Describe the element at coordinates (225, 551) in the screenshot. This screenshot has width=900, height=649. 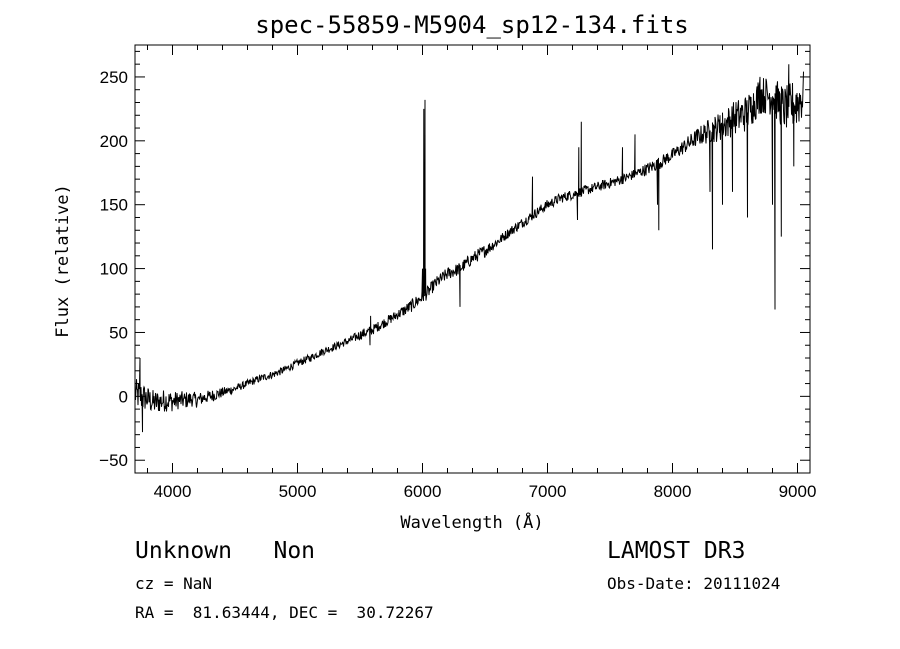
I see `object-class-label: Unknown Non` at that location.